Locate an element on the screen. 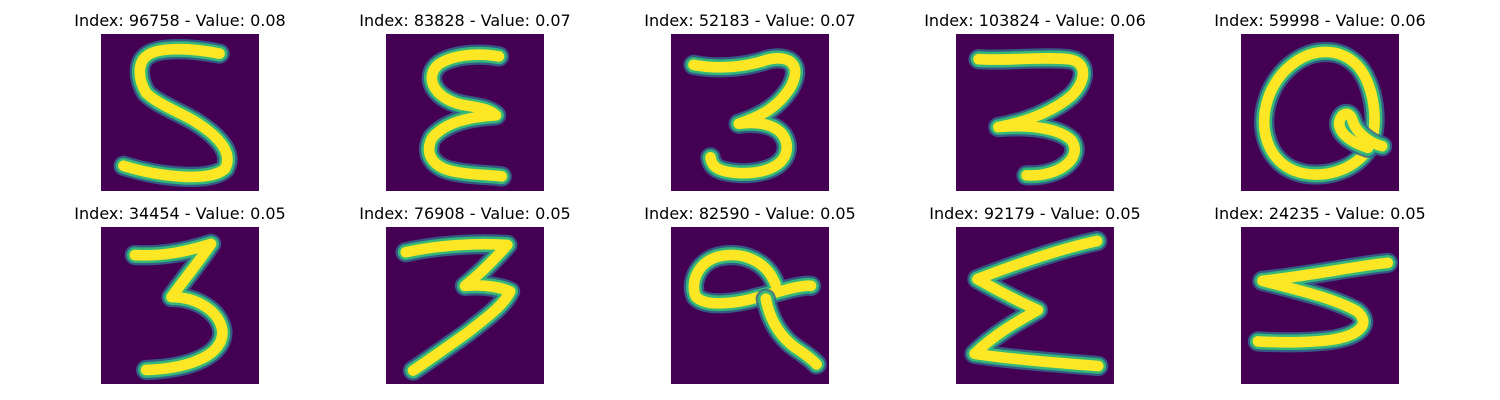 Image resolution: width=1500 pixels, height=400 pixels. panel: Index: 52183 - Value: 0.07 is located at coordinates (750, 95).